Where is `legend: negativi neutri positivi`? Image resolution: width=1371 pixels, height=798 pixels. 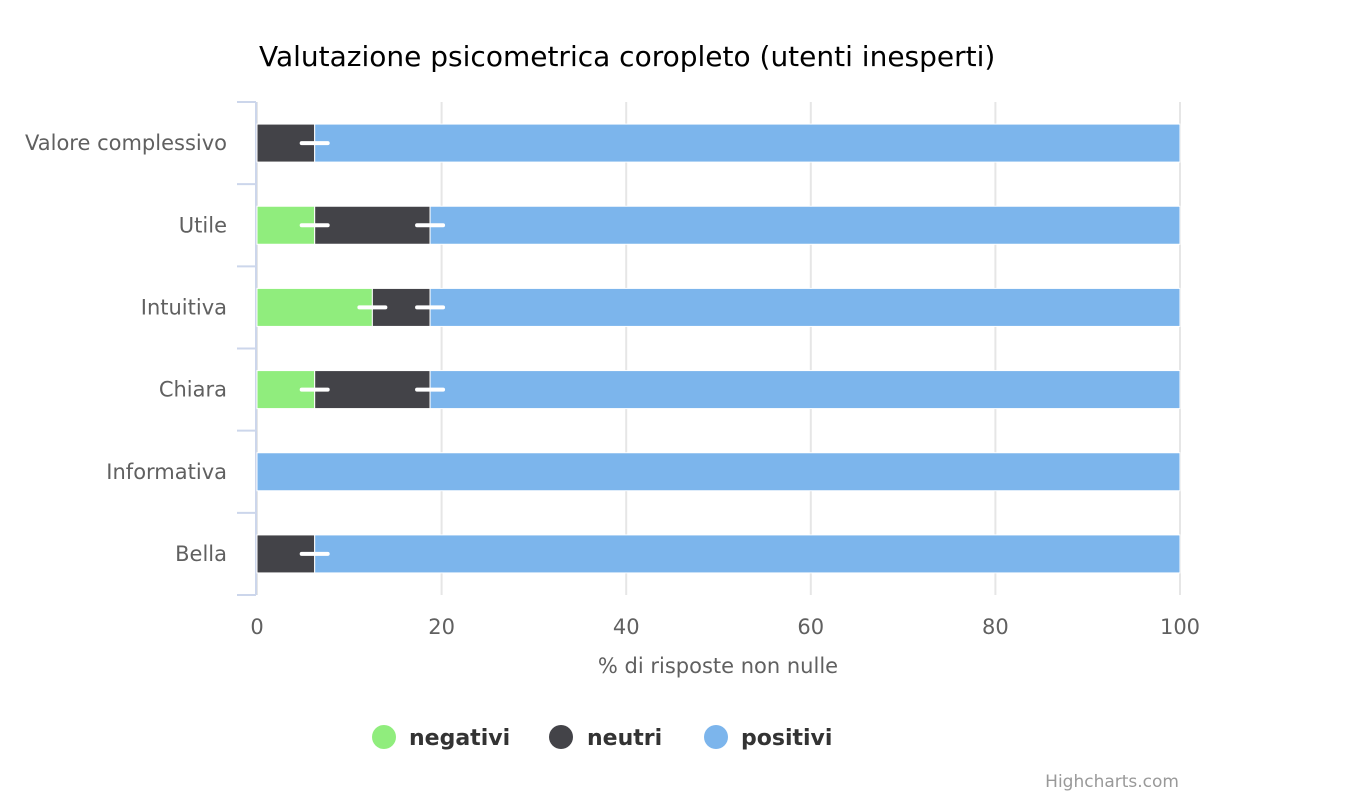
legend: negativi neutri positivi is located at coordinates (602, 738).